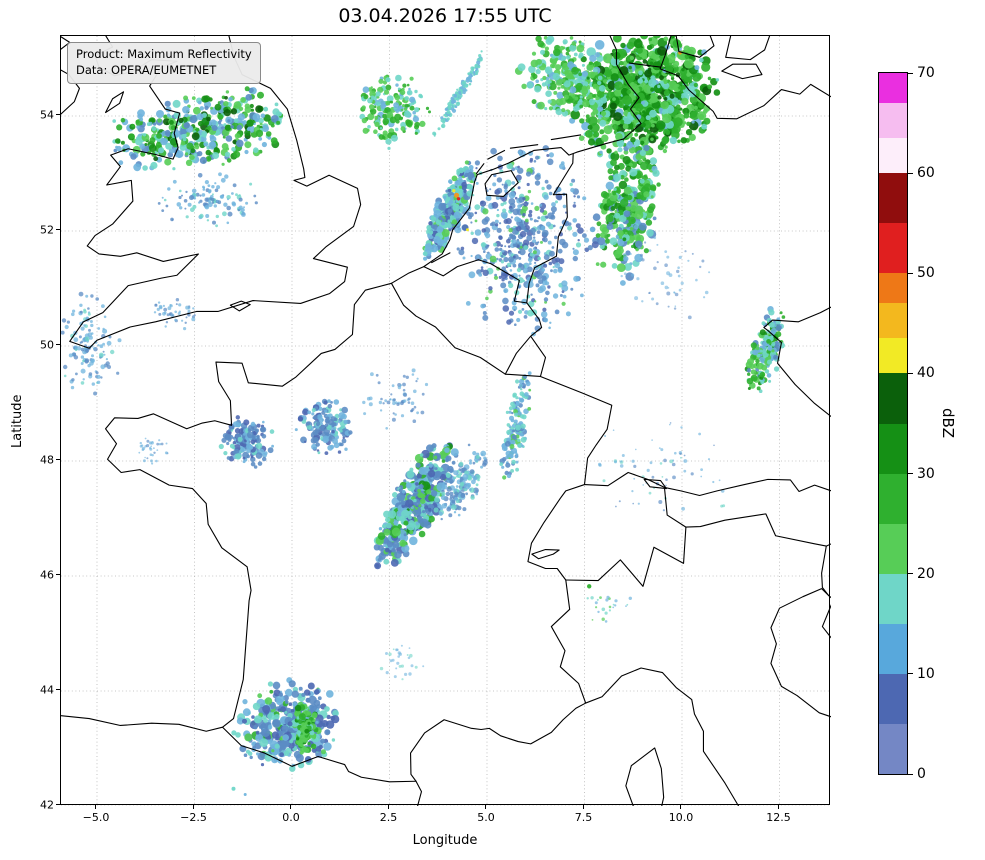  I want to click on annotation-data-line: Data: OPERA/EUMETNET, so click(146, 70).